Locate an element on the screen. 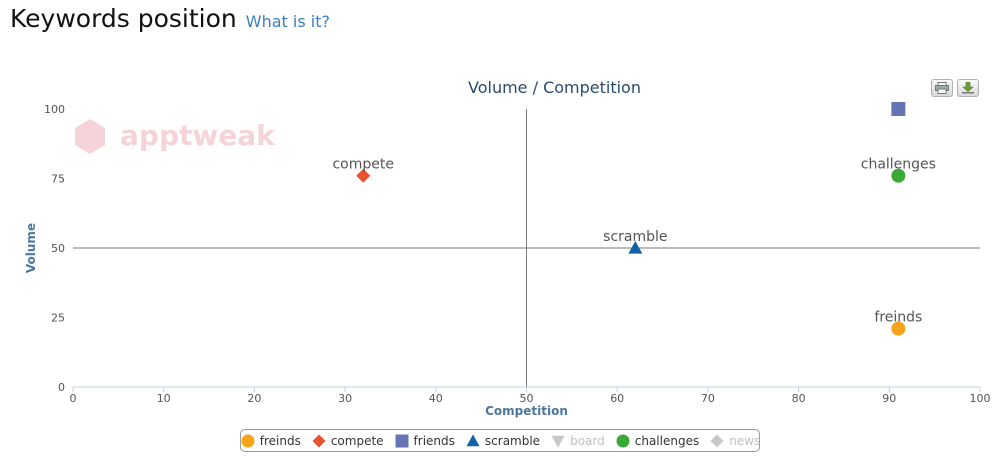  y-tick-label: 100 is located at coordinates (54, 109).